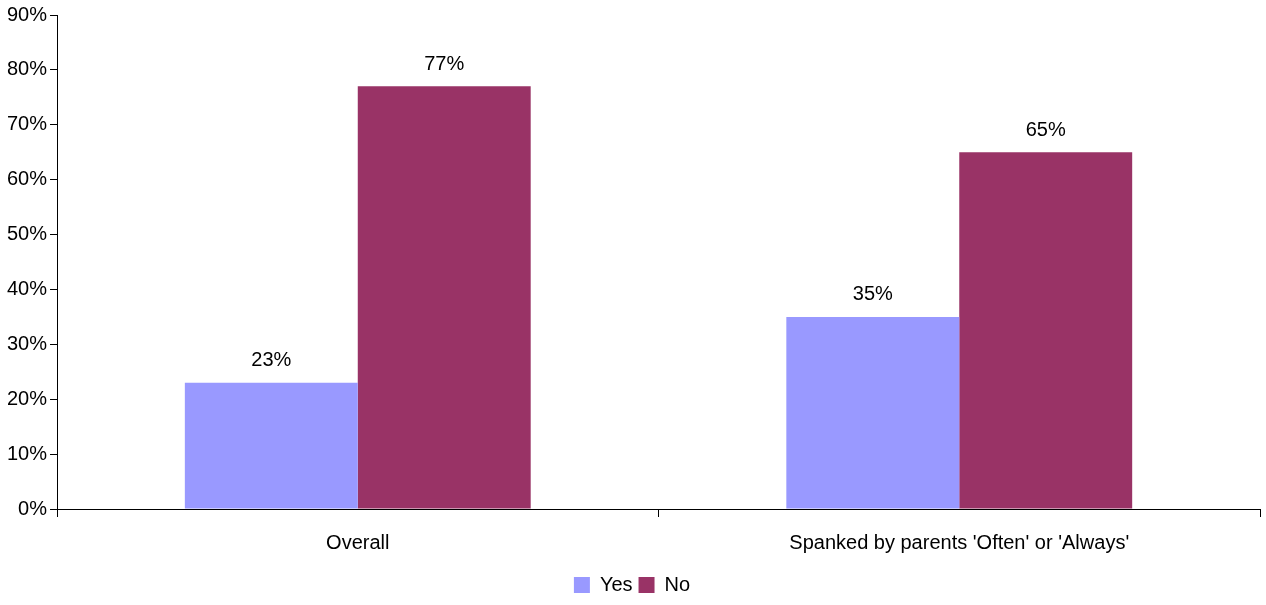  Describe the element at coordinates (1045, 128) in the screenshot. I see `data-label: 65%` at that location.